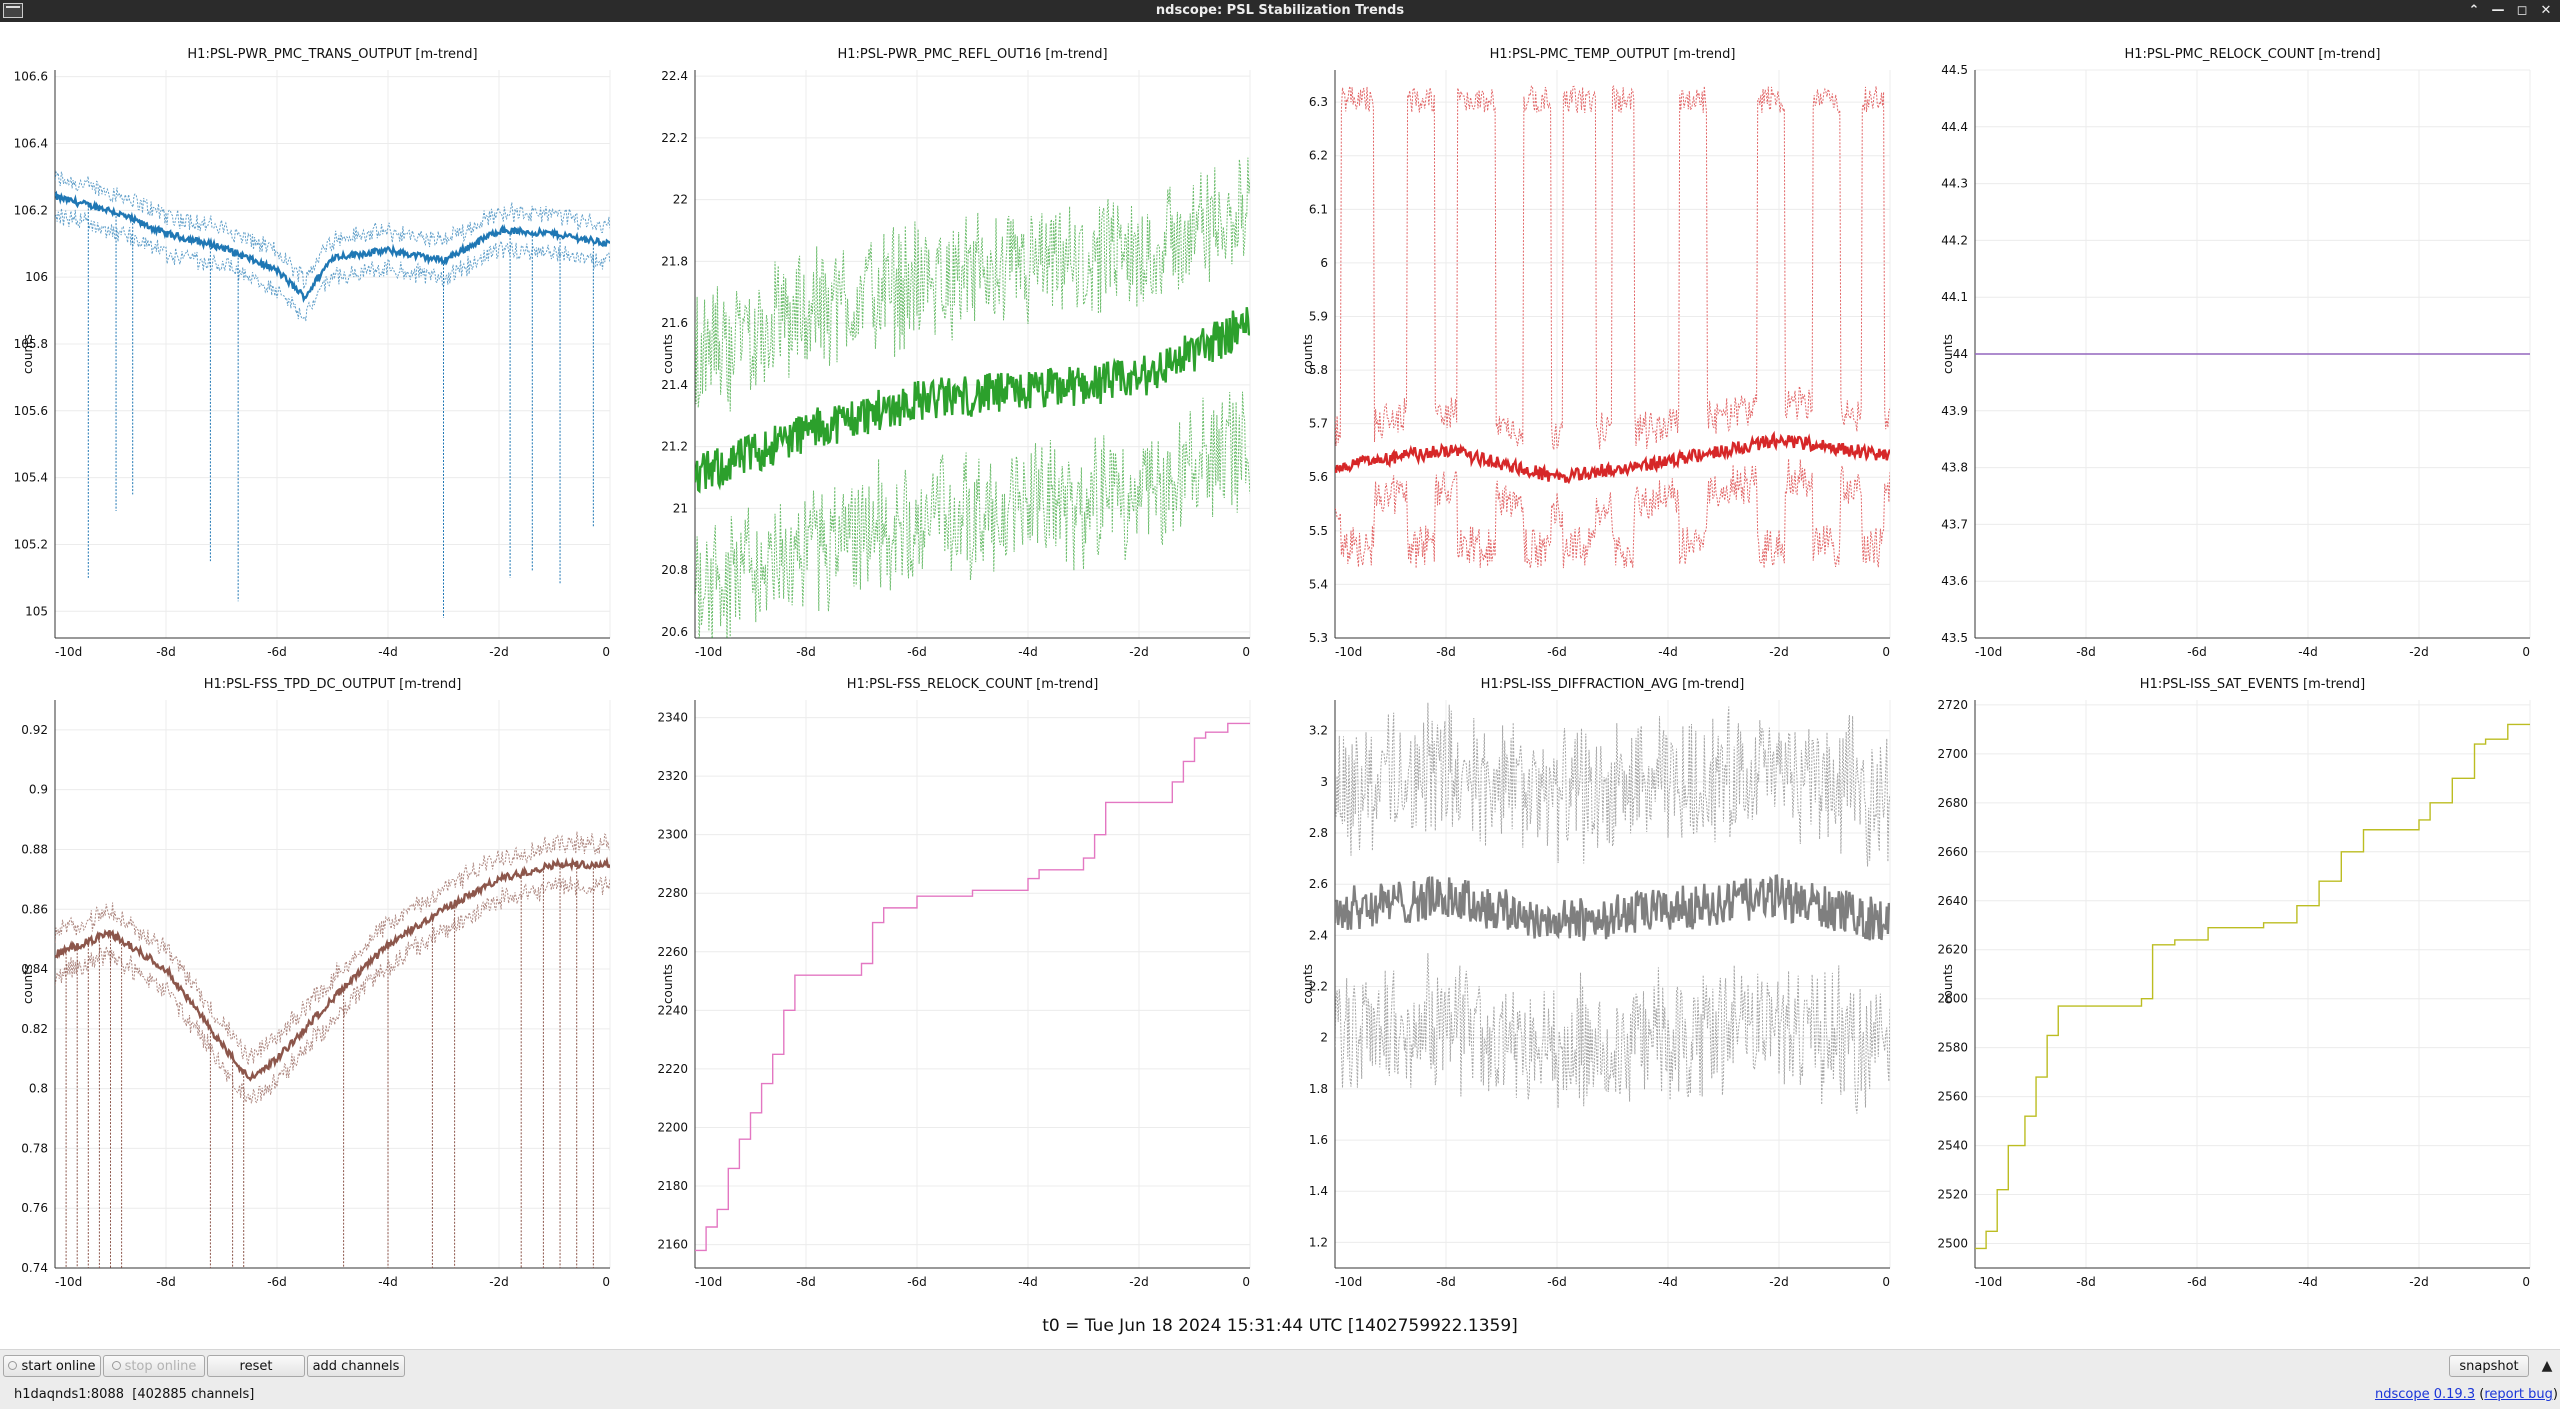 Image resolution: width=2560 pixels, height=1409 pixels. Describe the element at coordinates (1952, 1097) in the screenshot. I see `y-tick-label: 2560` at that location.